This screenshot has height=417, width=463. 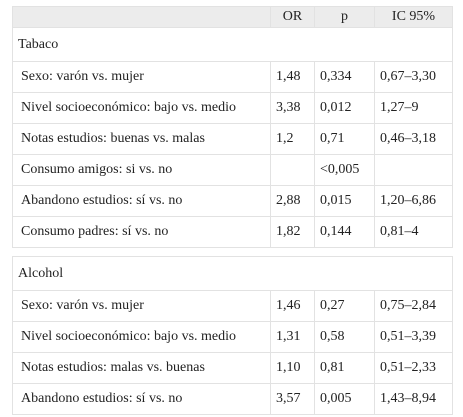 I want to click on section-title: Alcohol, so click(x=232, y=273).